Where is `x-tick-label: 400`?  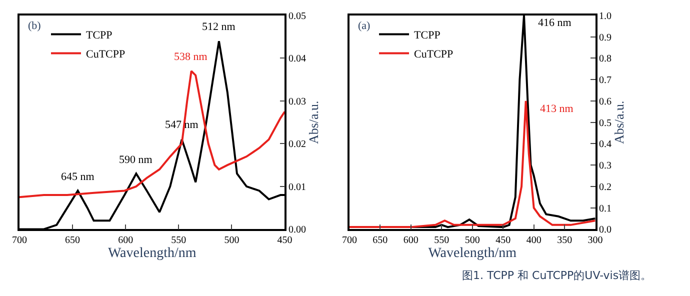 x-tick-label: 400 is located at coordinates (534, 240).